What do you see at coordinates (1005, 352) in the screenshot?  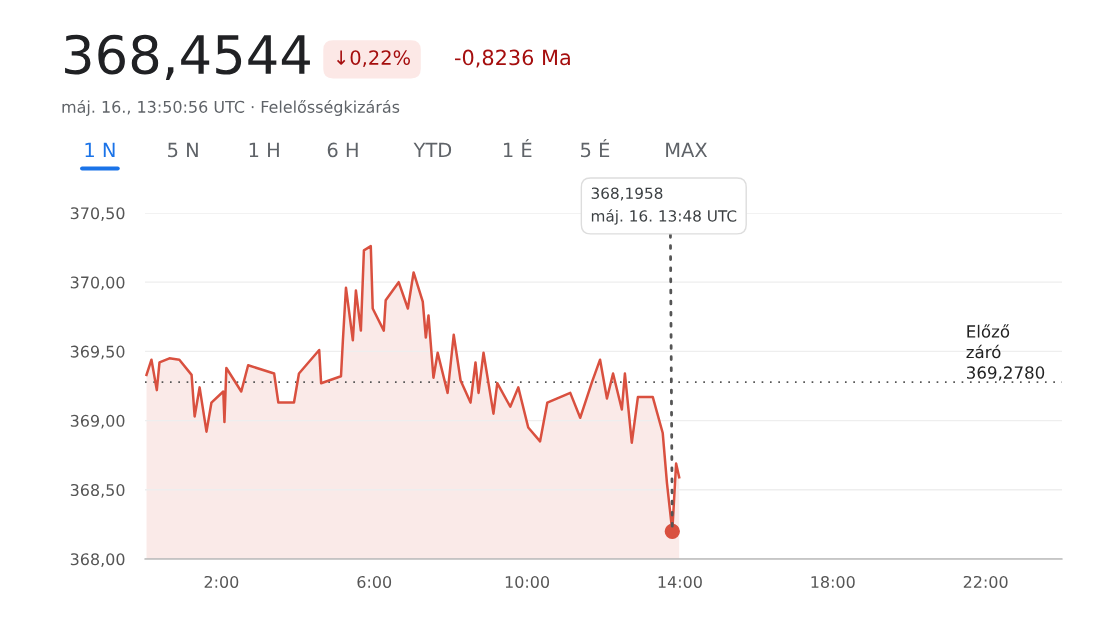 I see `ref-line-label: Előző záró 369,2780` at bounding box center [1005, 352].